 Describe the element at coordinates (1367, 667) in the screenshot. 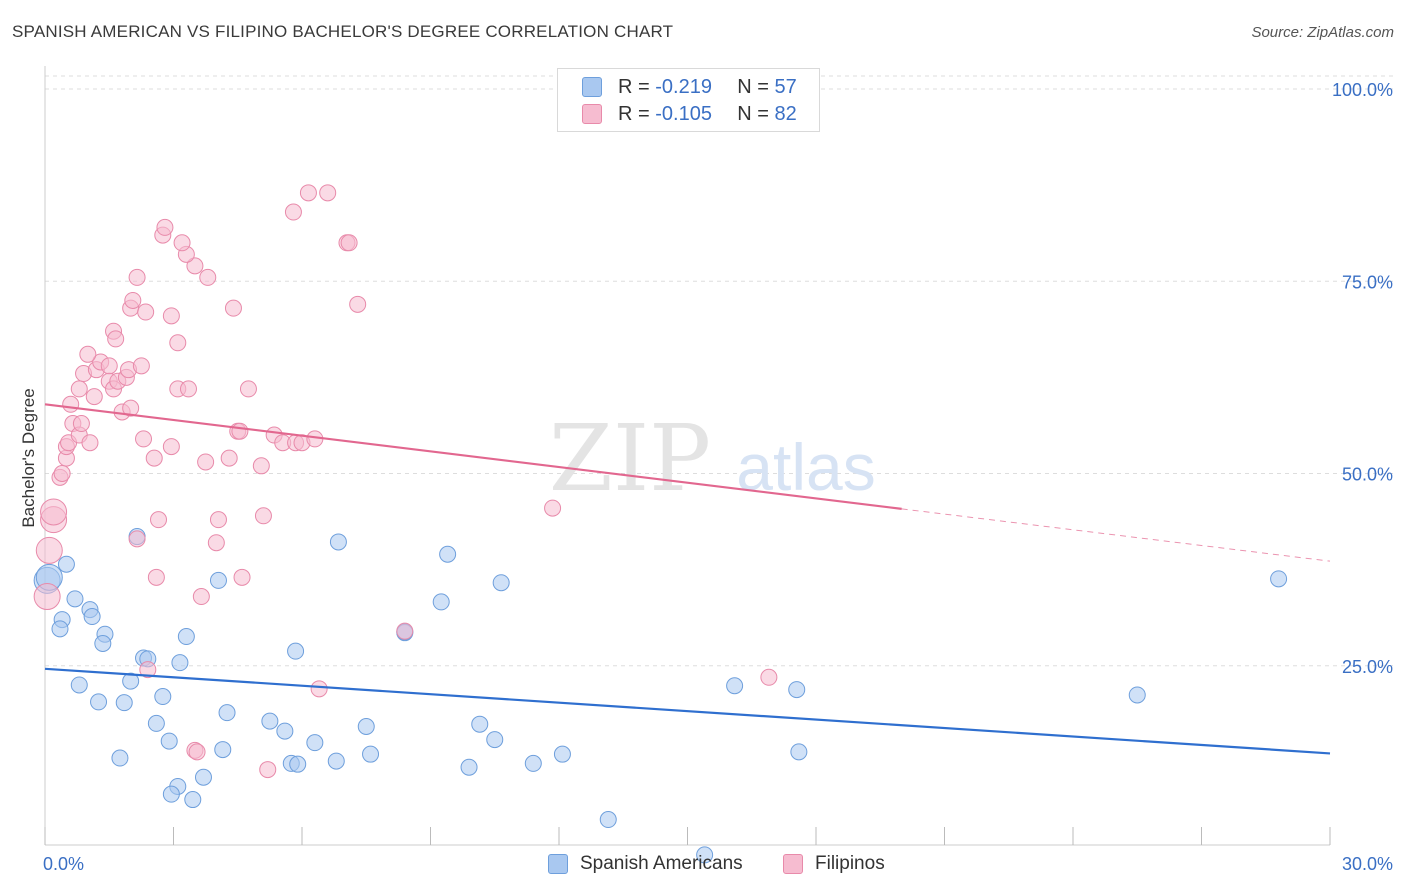

I see `y-tick-label: 25.0%` at that location.